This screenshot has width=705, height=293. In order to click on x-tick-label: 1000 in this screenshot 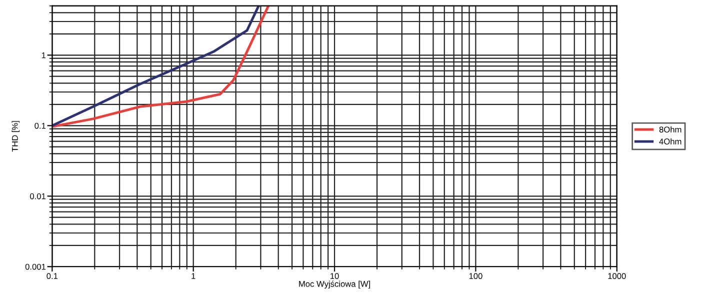, I will do `click(617, 276)`.